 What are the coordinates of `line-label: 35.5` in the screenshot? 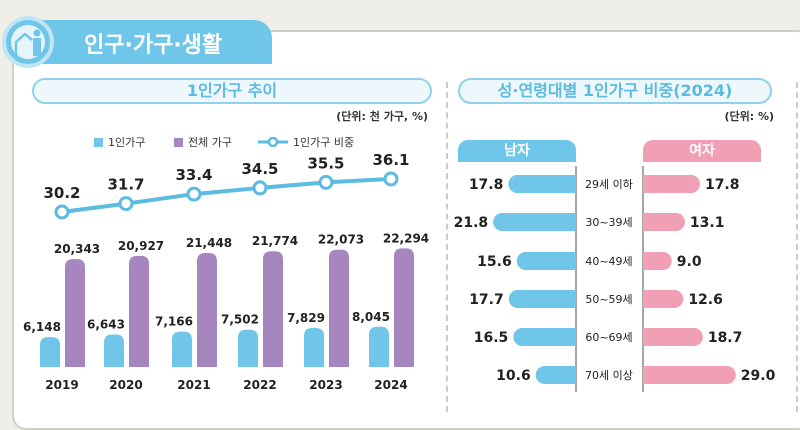 It's located at (325, 163).